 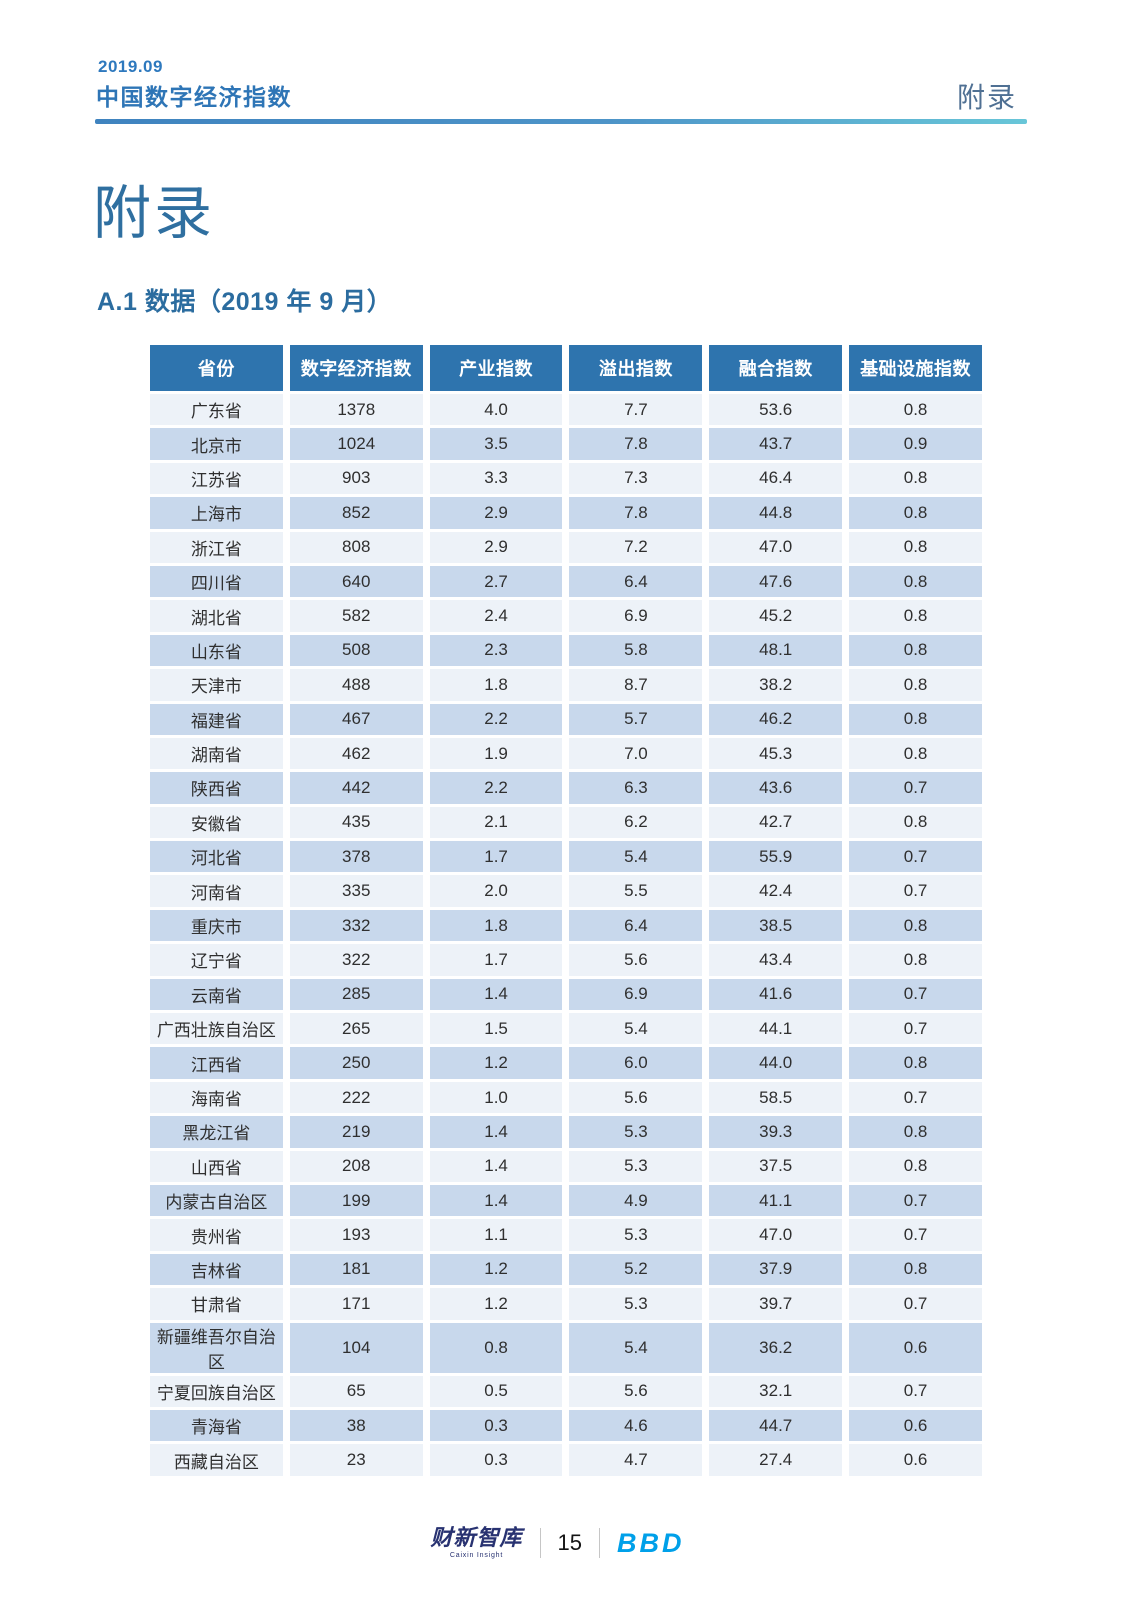 I want to click on value-cell: 1.8, so click(x=496, y=925).